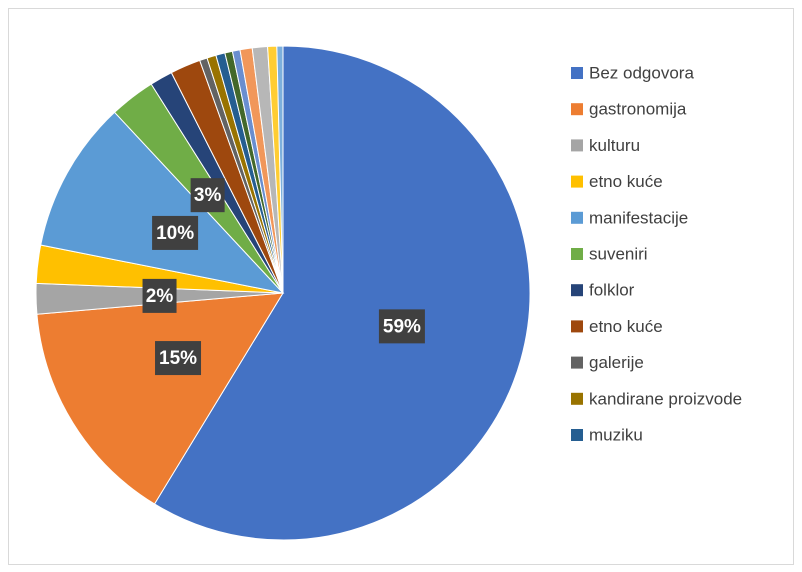 This screenshot has width=802, height=572. What do you see at coordinates (616, 434) in the screenshot?
I see `legend-label: muziku` at bounding box center [616, 434].